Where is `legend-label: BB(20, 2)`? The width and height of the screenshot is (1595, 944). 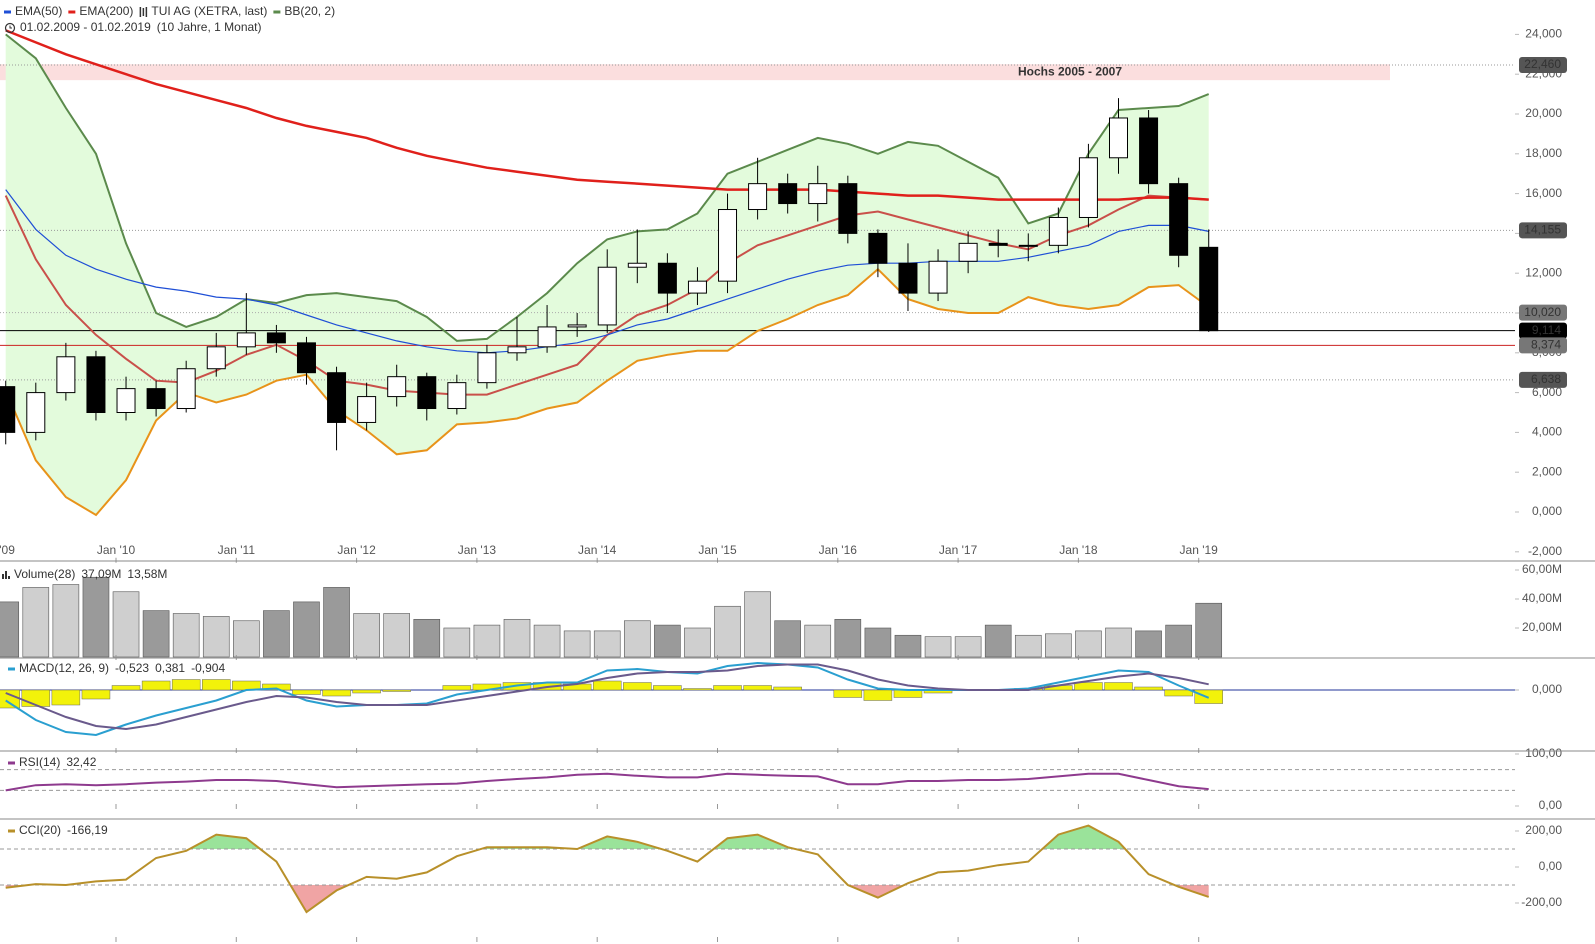
legend-label: BB(20, 2) is located at coordinates (309, 11).